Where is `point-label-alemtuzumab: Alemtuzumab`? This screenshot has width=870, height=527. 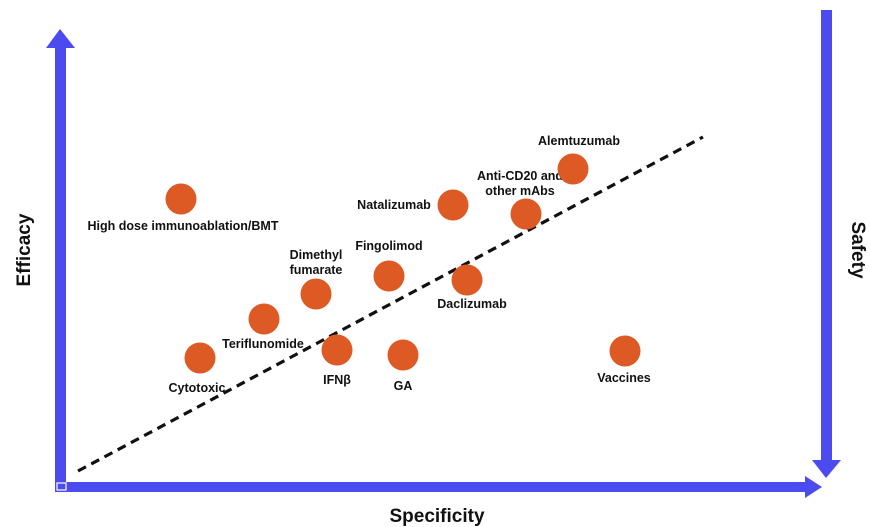
point-label-alemtuzumab: Alemtuzumab is located at coordinates (579, 141).